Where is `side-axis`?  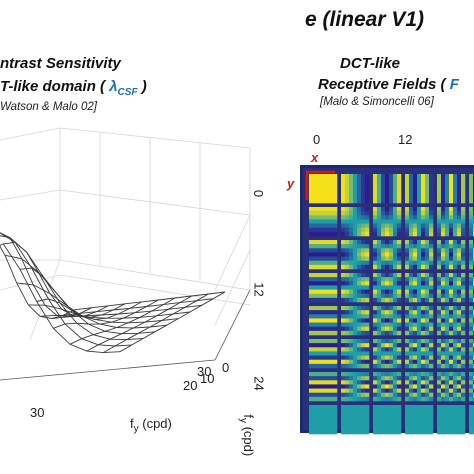 side-axis is located at coordinates (232, 325).